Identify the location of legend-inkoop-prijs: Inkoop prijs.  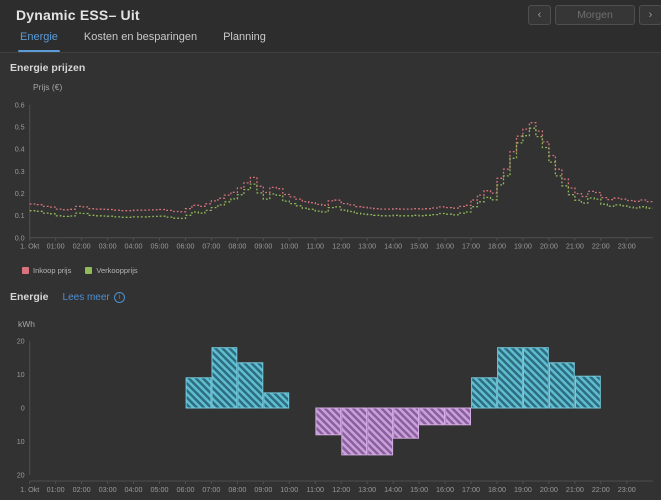
(46, 270).